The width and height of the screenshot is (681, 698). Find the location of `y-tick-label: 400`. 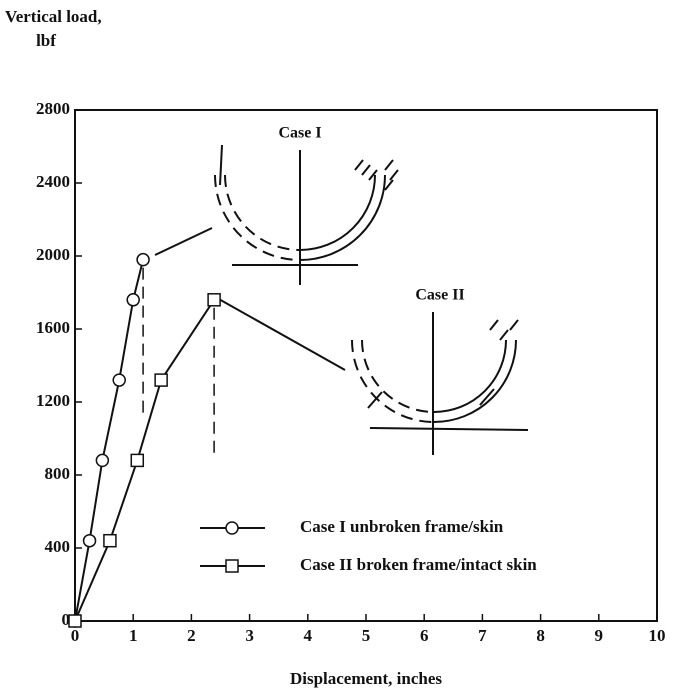

y-tick-label: 400 is located at coordinates (58, 546).